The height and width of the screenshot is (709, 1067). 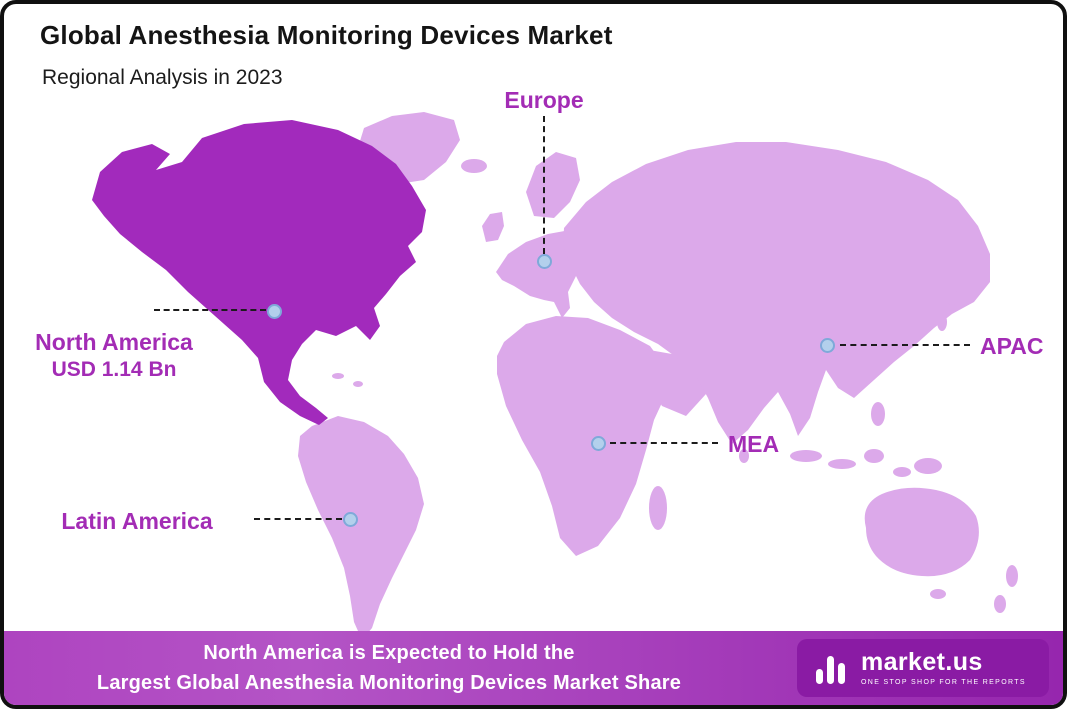 What do you see at coordinates (544, 100) in the screenshot?
I see `label-europe: Europe` at bounding box center [544, 100].